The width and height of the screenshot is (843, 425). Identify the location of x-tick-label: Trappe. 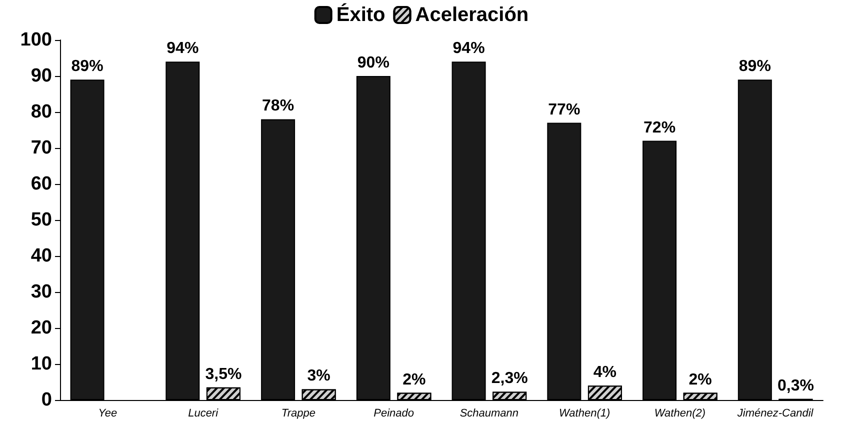
(298, 414).